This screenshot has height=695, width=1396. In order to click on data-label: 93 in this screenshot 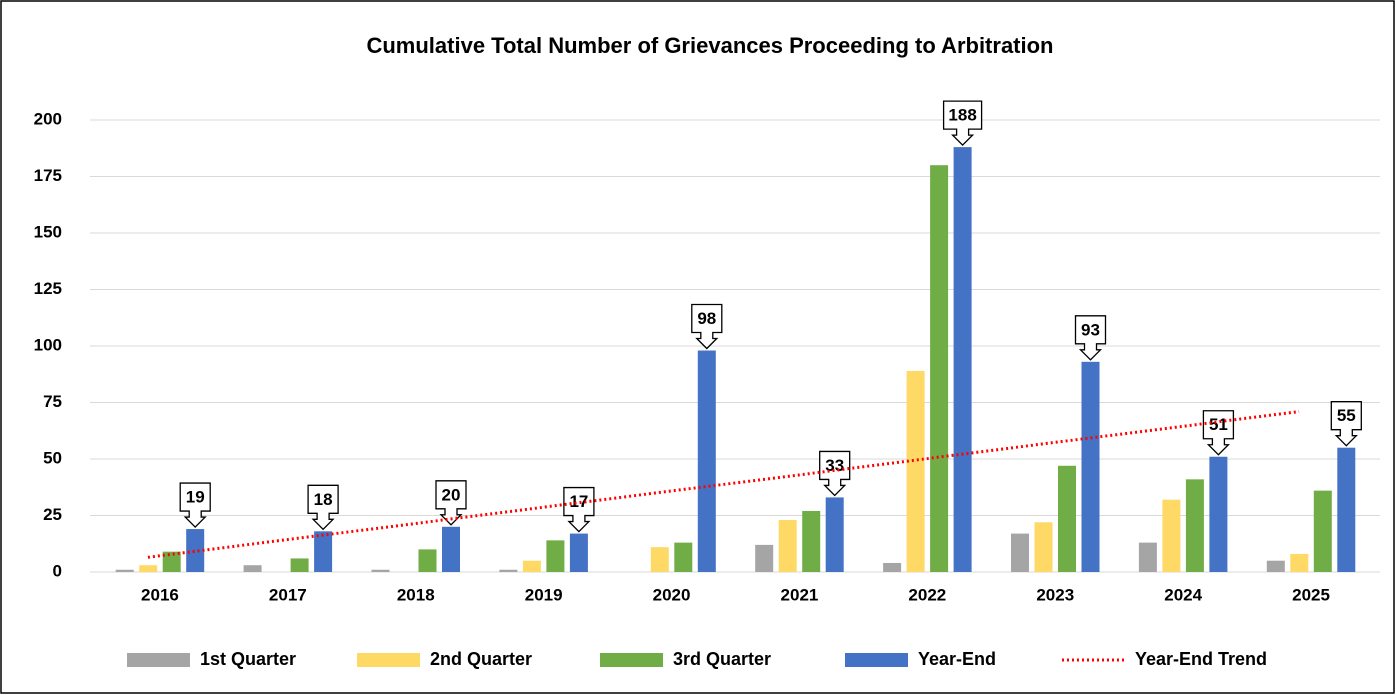, I will do `click(1090, 329)`.